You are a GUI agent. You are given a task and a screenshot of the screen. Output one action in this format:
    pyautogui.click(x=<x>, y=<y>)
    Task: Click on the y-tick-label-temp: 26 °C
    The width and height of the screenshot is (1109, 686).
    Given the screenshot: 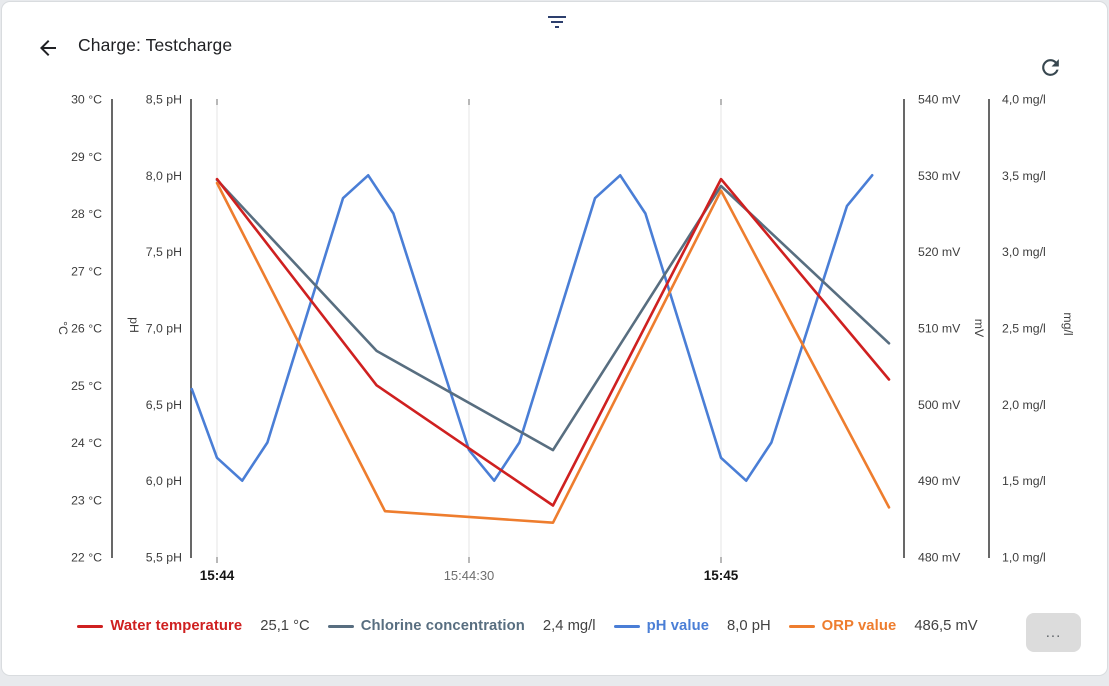 What is the action you would take?
    pyautogui.click(x=86, y=329)
    